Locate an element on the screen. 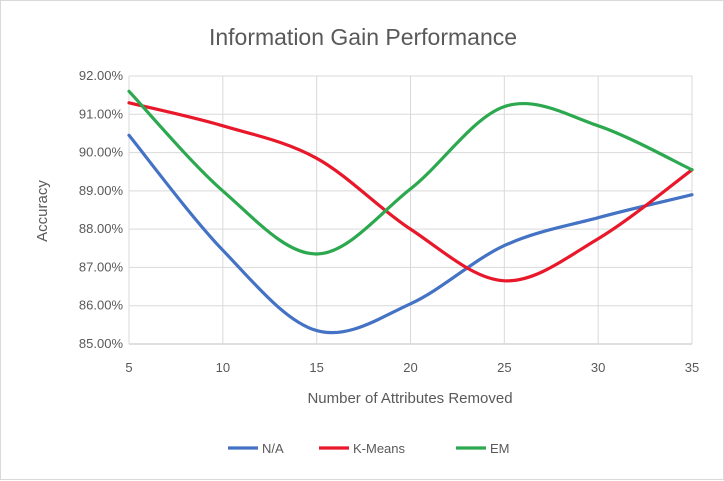 The height and width of the screenshot is (481, 724). x-tick-label: 25 is located at coordinates (504, 367).